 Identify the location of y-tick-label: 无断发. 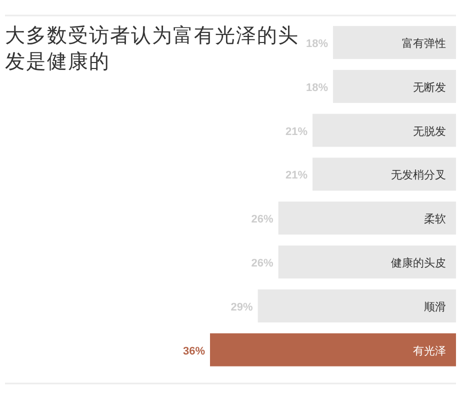
(429, 87).